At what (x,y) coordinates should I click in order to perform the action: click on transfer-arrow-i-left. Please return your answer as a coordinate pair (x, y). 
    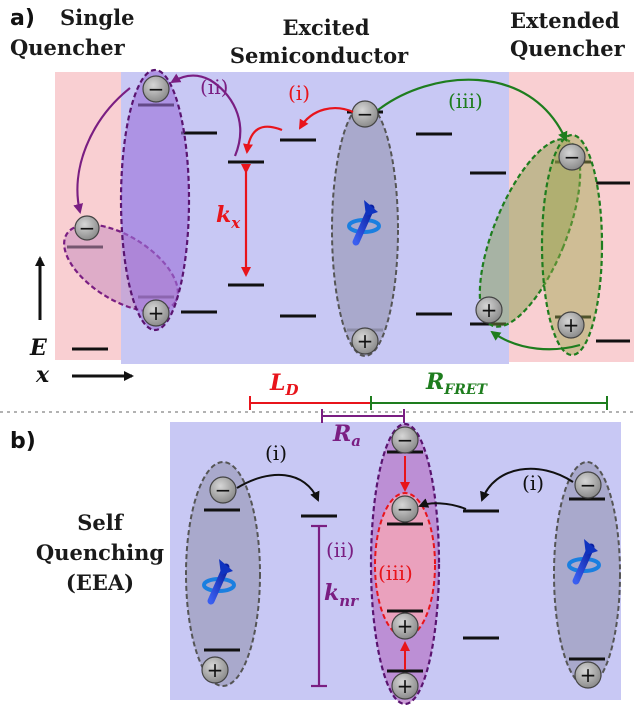
    Looking at the image, I should click on (278, 487).